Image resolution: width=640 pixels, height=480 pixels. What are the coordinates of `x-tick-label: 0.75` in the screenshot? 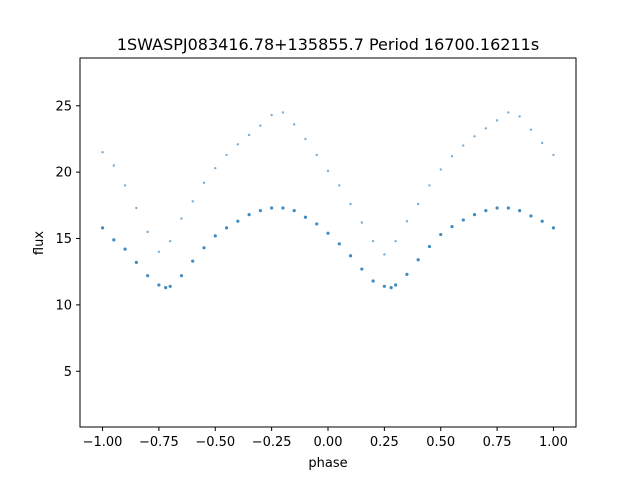 It's located at (497, 442).